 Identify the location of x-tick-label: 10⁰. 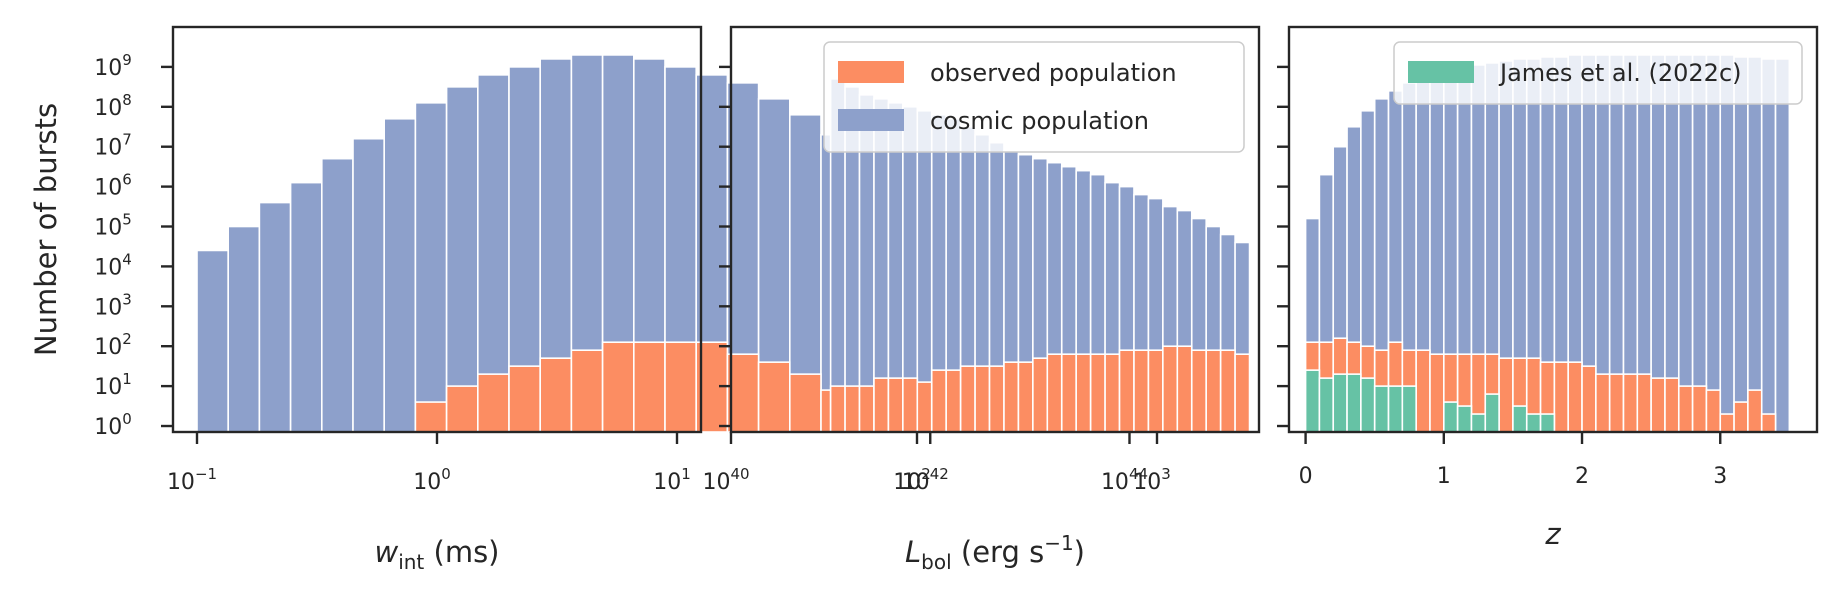
(432, 480).